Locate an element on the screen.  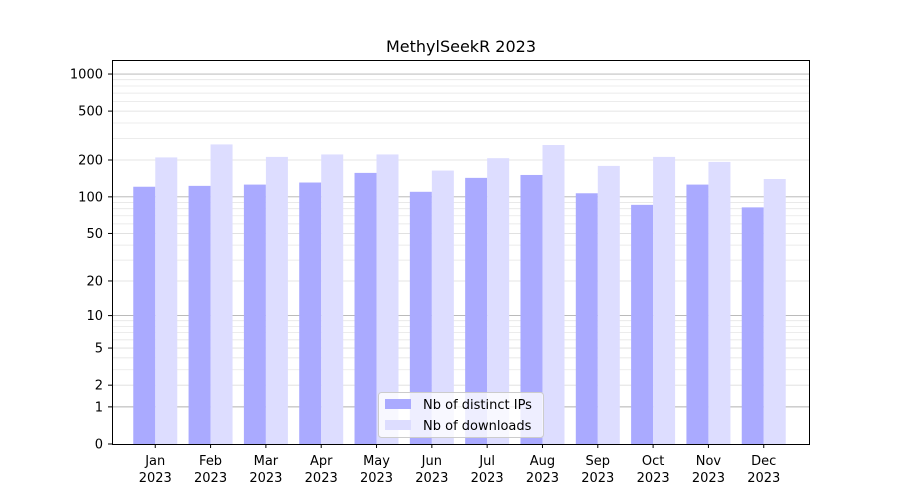
legend-swatch-downloads is located at coordinates (398, 425).